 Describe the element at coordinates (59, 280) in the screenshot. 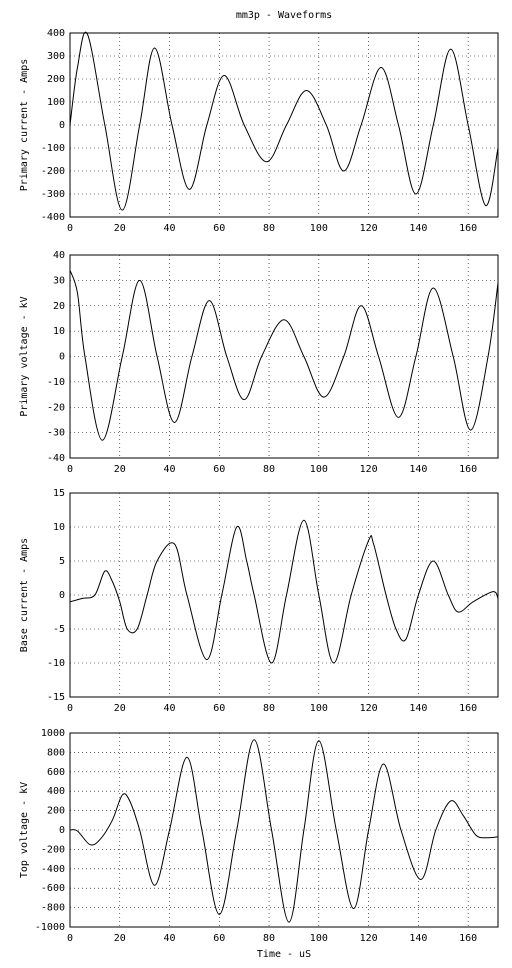

I see `y-tick-label: 30` at that location.